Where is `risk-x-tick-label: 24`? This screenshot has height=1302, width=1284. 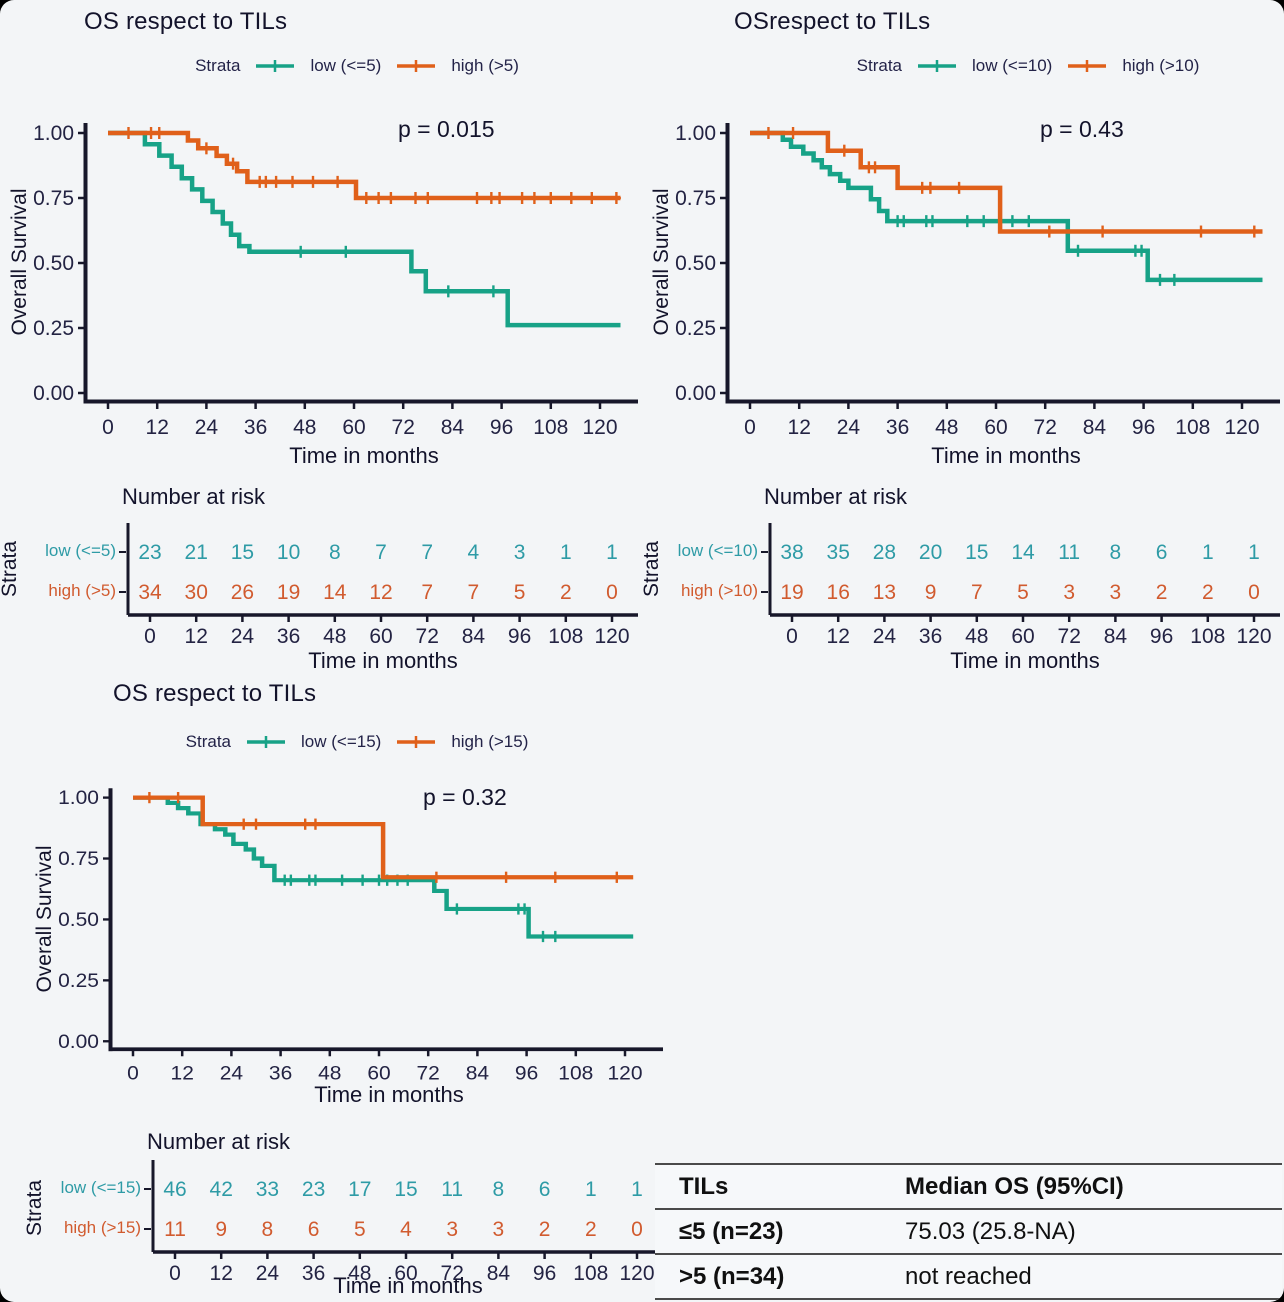
risk-x-tick-label: 24 is located at coordinates (268, 1273).